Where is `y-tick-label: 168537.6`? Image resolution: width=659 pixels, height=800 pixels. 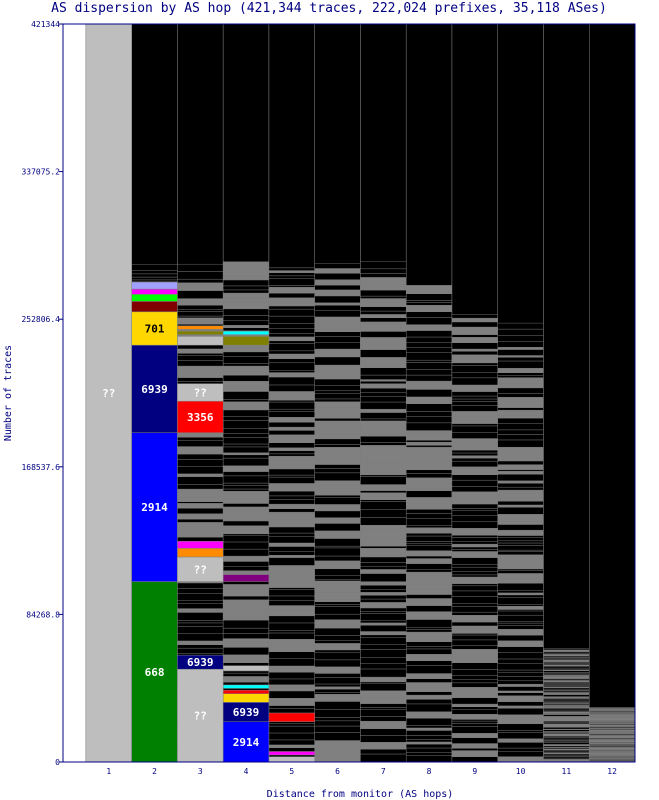 y-tick-label: 168537.6 is located at coordinates (40, 467).